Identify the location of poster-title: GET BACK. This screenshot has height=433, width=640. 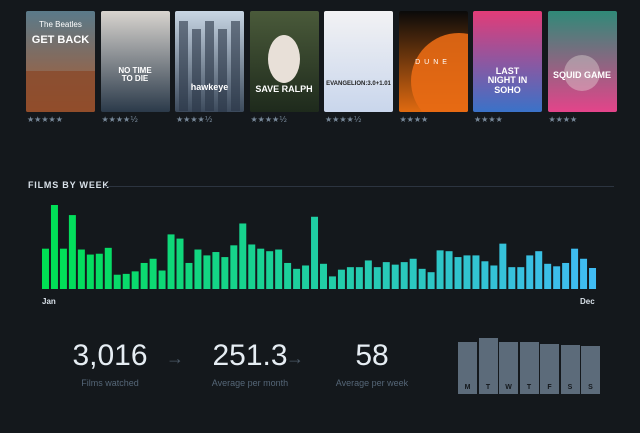
(60, 40).